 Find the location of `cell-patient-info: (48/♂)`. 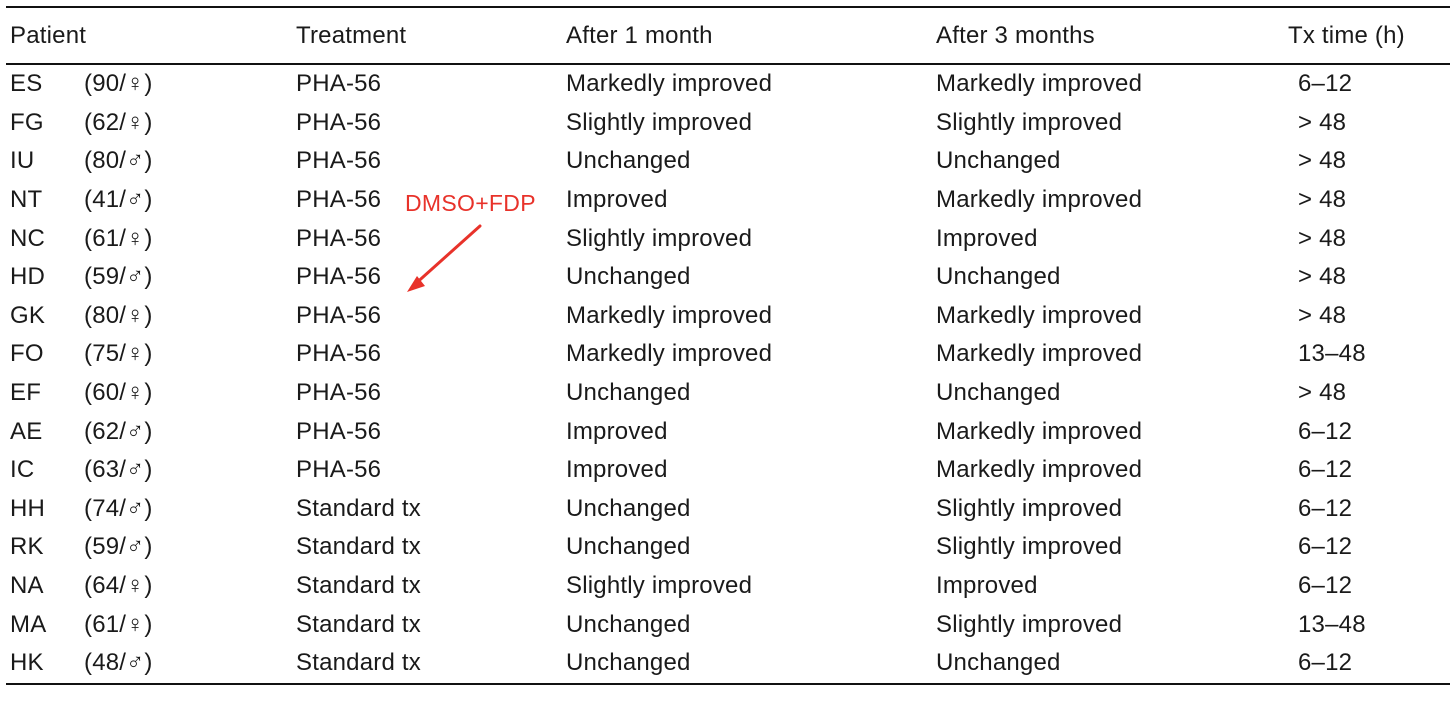

cell-patient-info: (48/♂) is located at coordinates (118, 663).